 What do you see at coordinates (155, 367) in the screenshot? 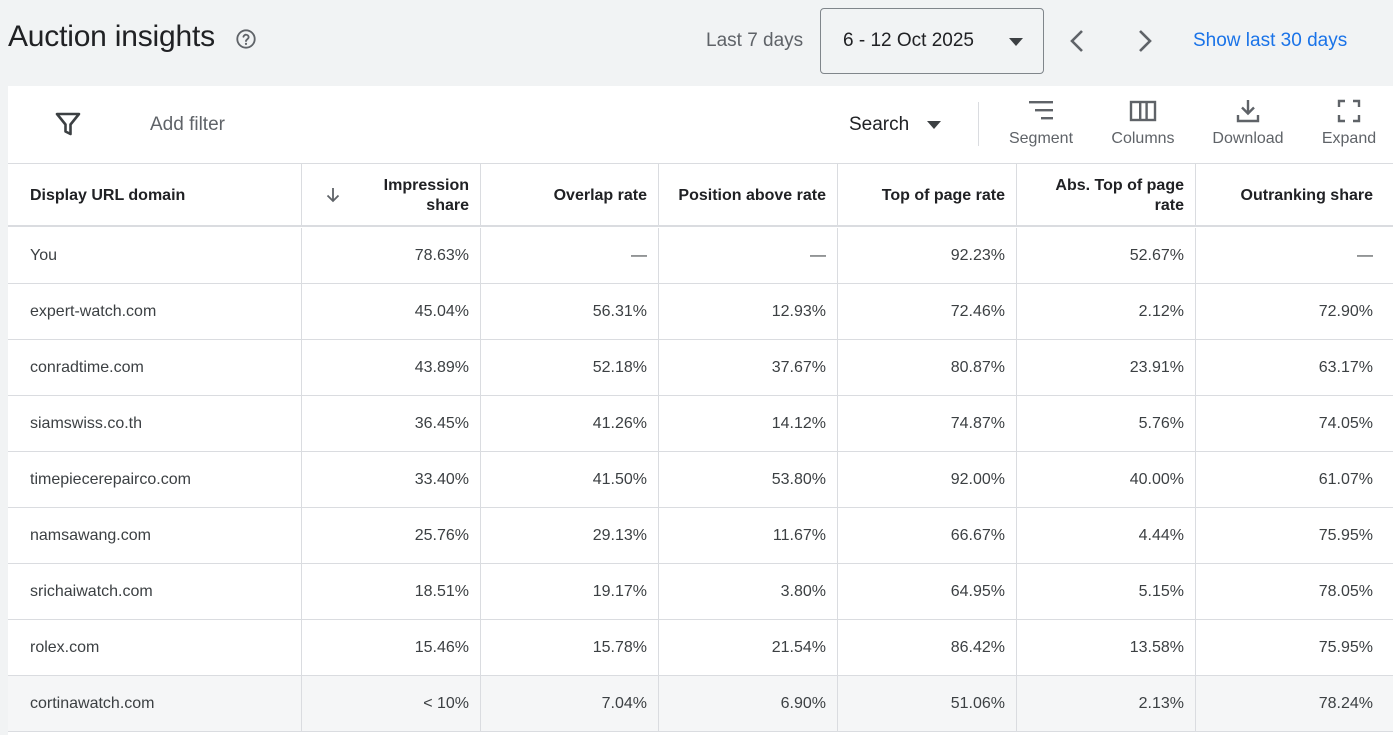
I see `cell-domain: conradtime.com` at bounding box center [155, 367].